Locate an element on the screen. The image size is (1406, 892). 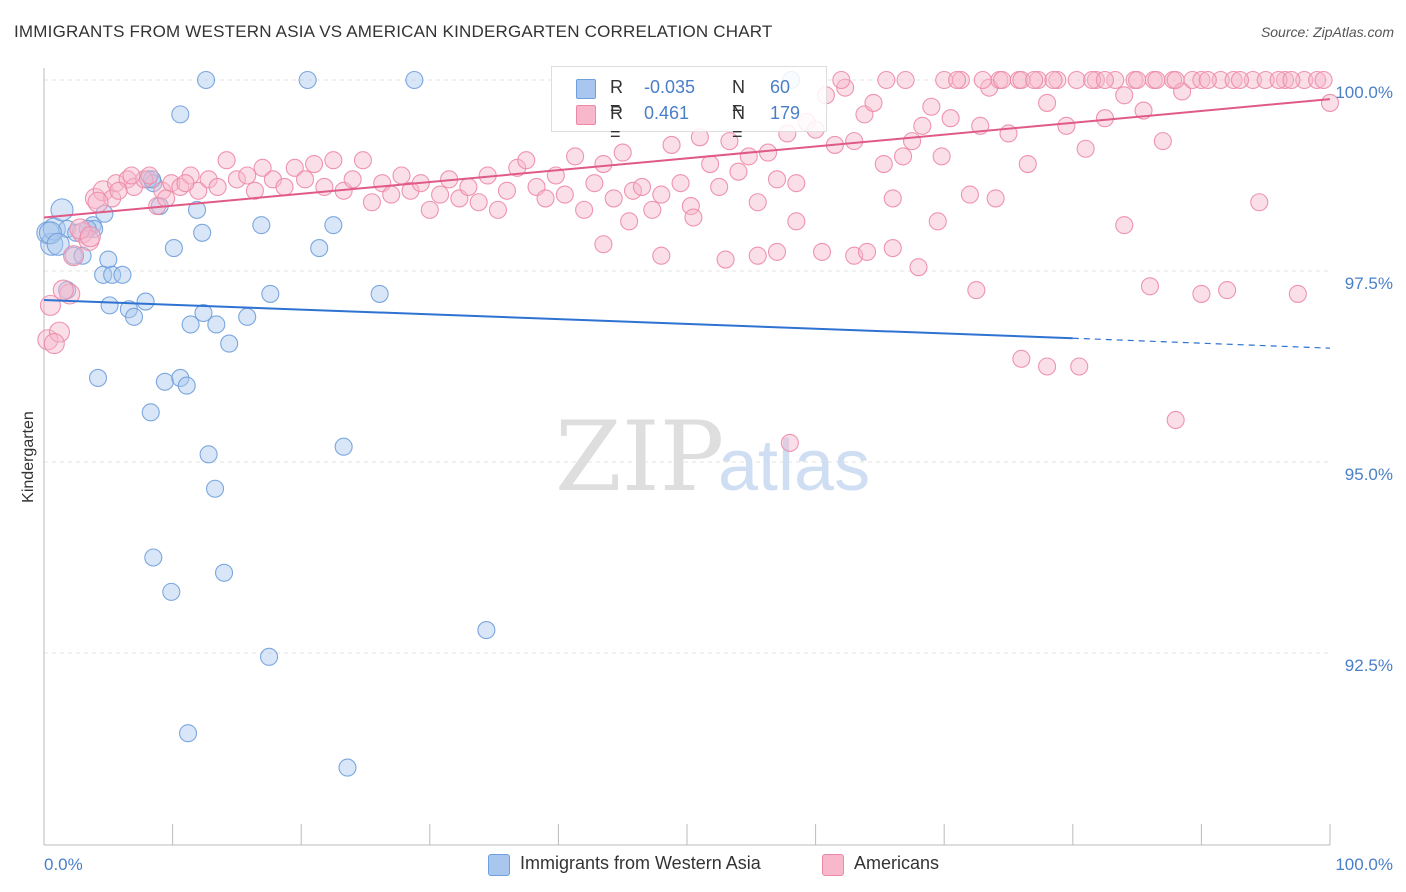
x-tick-label: 100.0% is located at coordinates (1364, 864).